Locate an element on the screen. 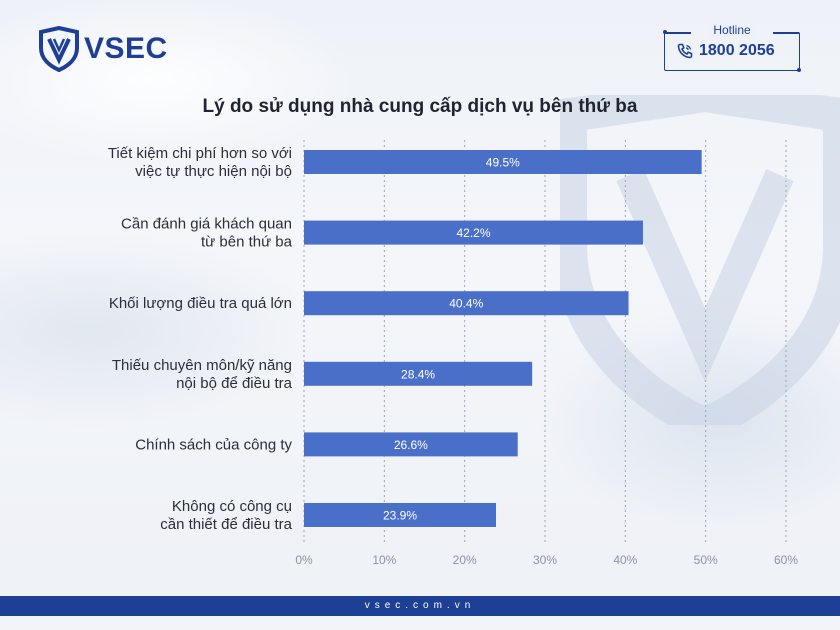  footer-strip is located at coordinates (420, 623).